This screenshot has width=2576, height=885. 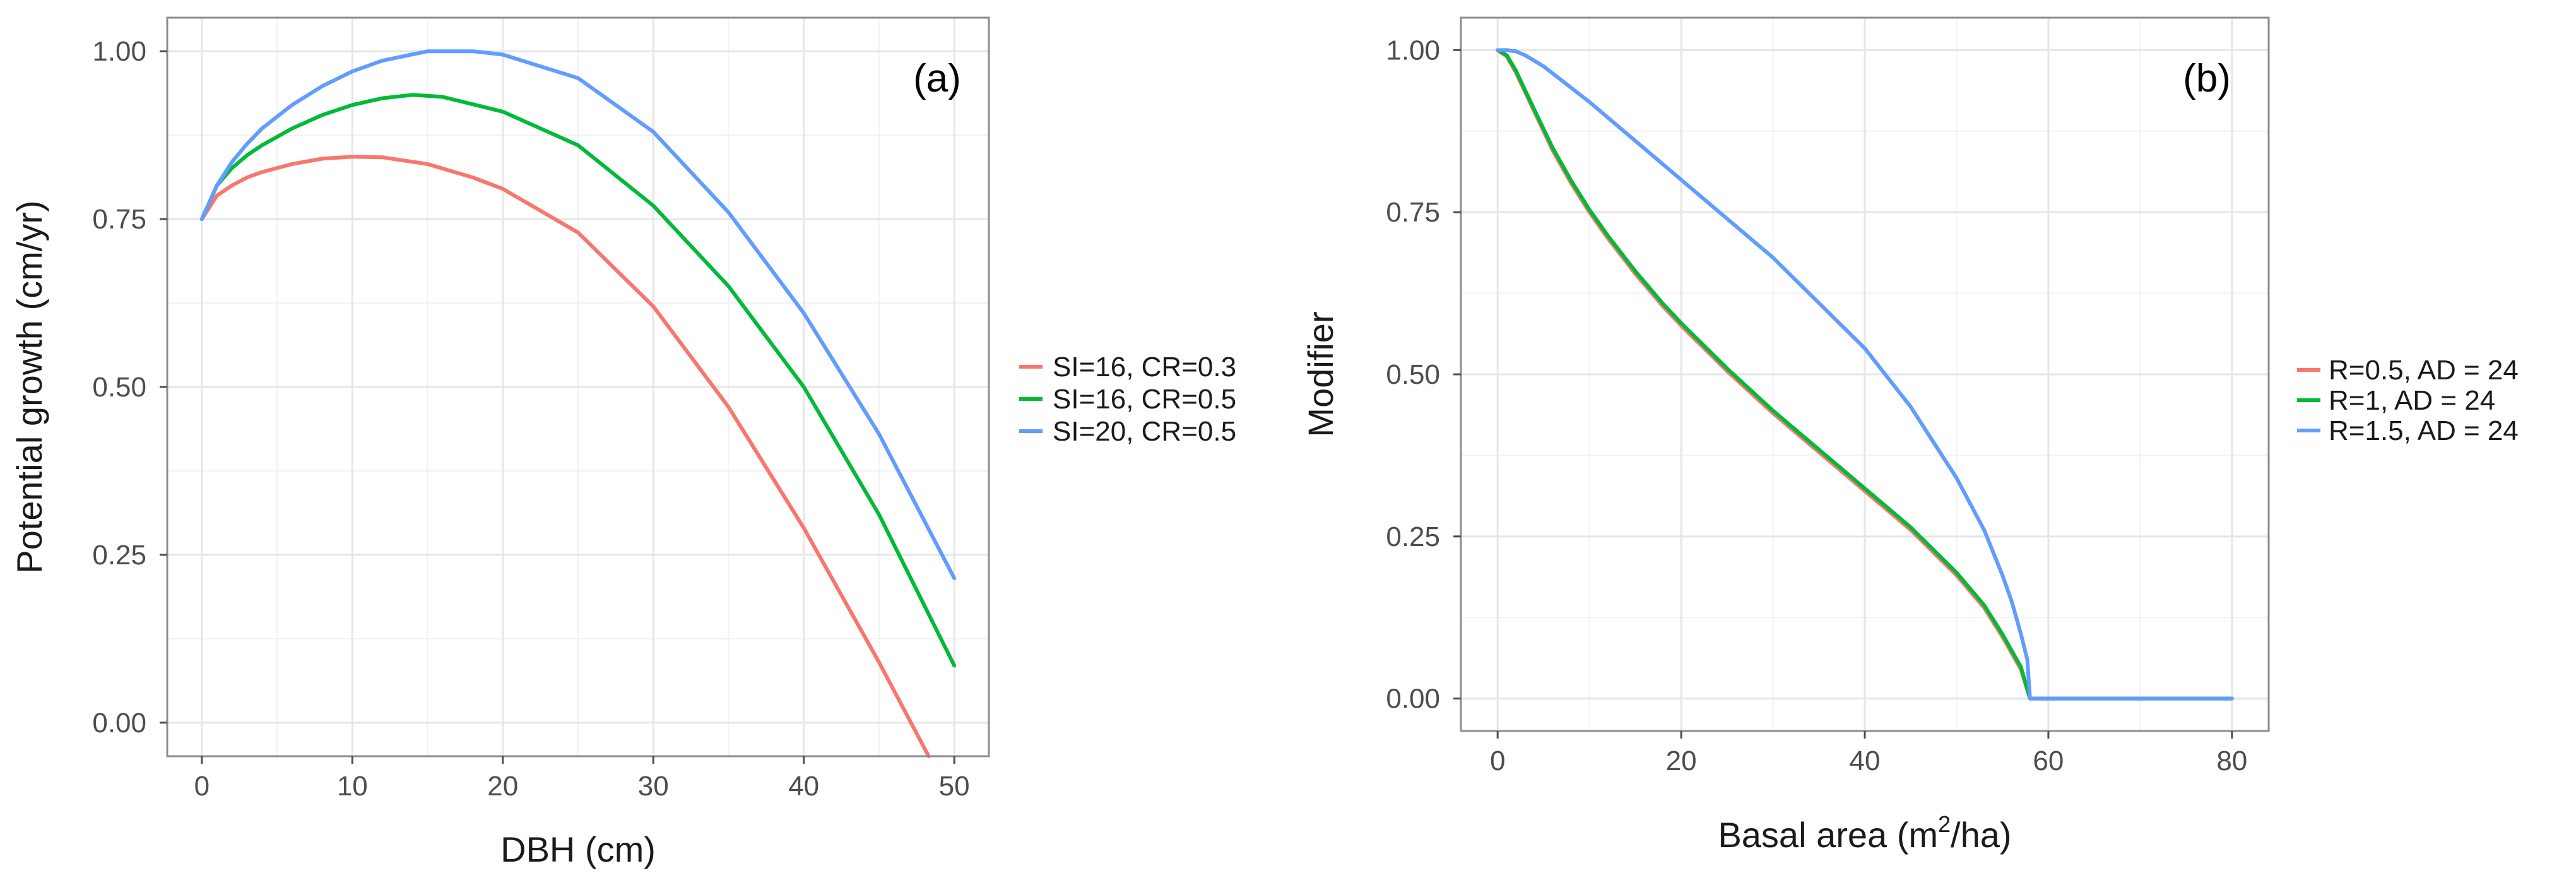 I want to click on panel-a-label: (a), so click(x=937, y=78).